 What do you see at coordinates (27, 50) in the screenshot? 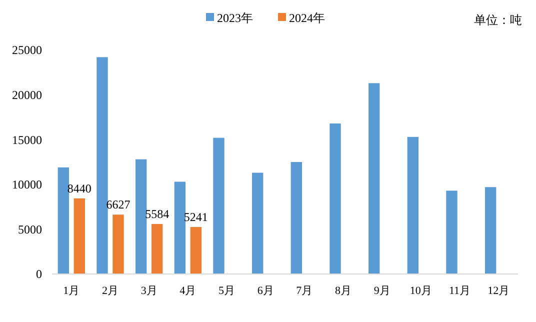
I see `y-tick-label: 25000` at bounding box center [27, 50].